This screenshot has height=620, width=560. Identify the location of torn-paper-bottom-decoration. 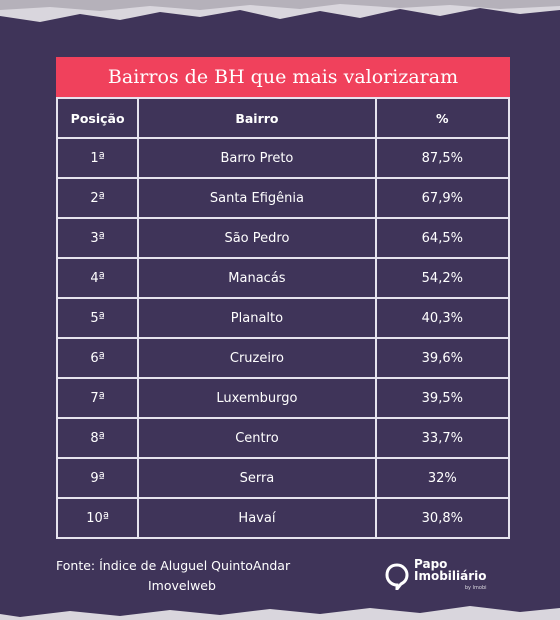
(280, 613).